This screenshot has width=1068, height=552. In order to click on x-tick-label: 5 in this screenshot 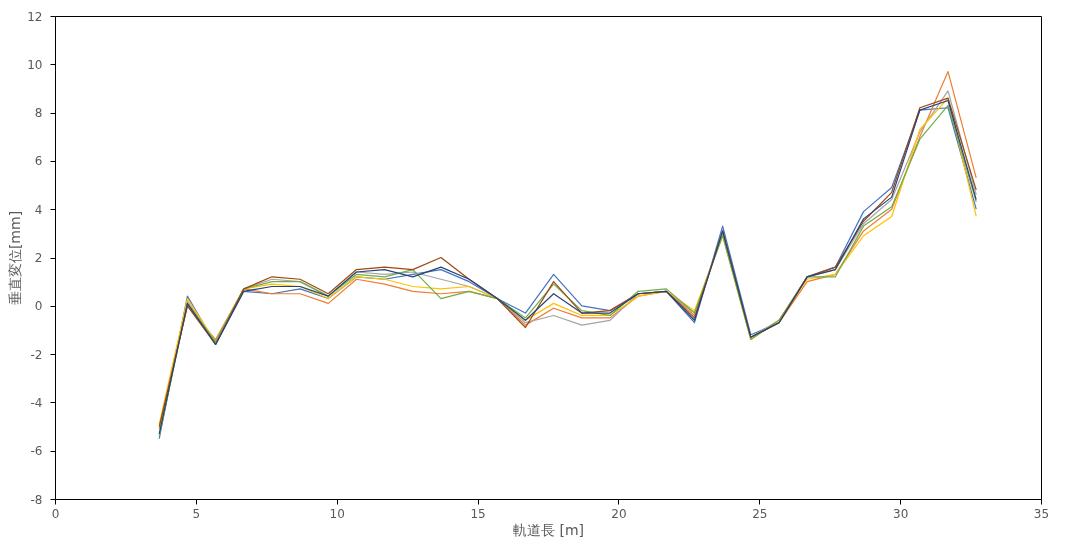, I will do `click(196, 513)`.